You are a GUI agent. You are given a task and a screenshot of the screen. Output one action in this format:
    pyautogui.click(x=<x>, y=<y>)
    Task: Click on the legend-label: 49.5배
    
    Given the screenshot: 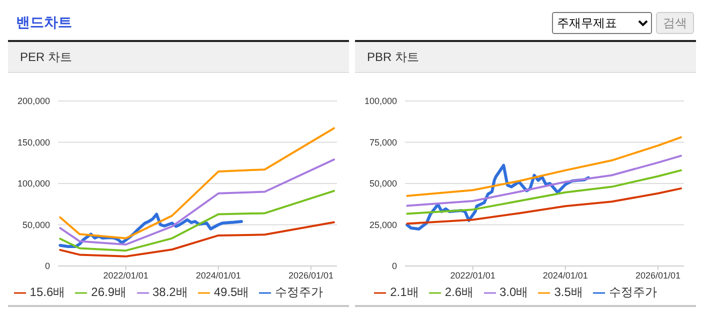 What is the action you would take?
    pyautogui.click(x=232, y=292)
    